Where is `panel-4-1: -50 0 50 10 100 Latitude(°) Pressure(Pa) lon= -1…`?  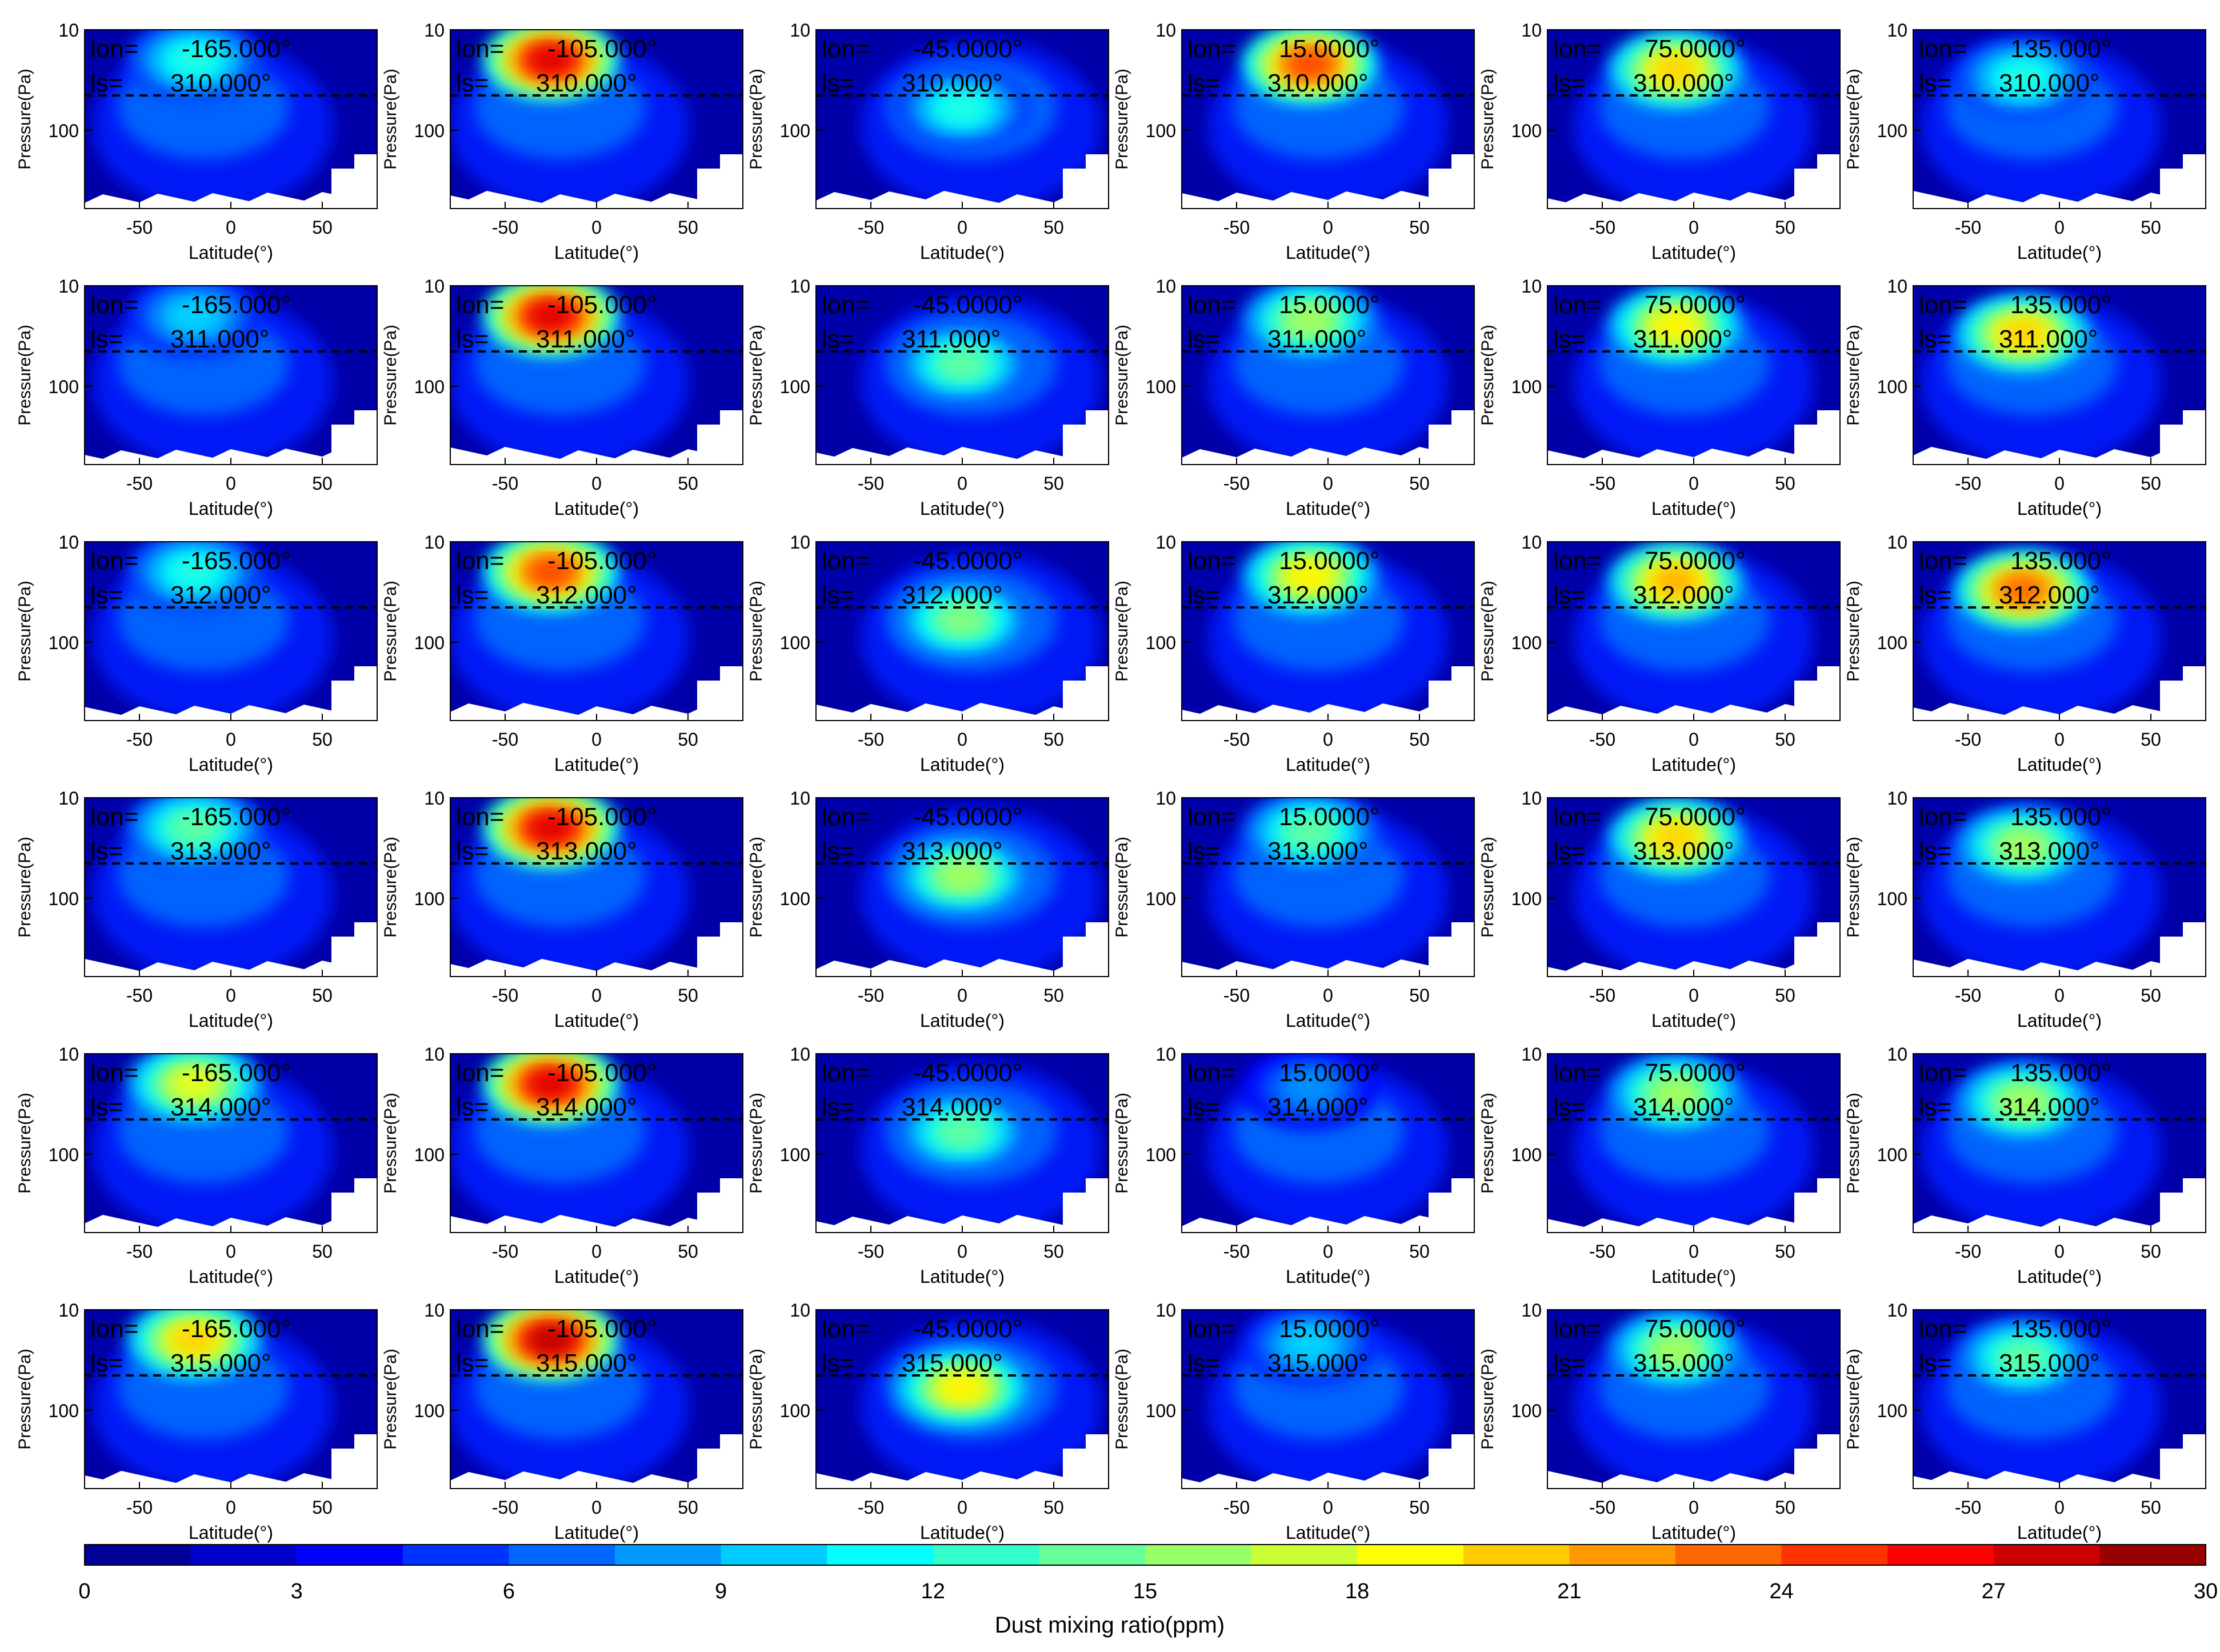 panel-4-1: -50 0 50 10 100 Latitude(°) Pressure(Pa) lon= -1… is located at coordinates (562, 1165).